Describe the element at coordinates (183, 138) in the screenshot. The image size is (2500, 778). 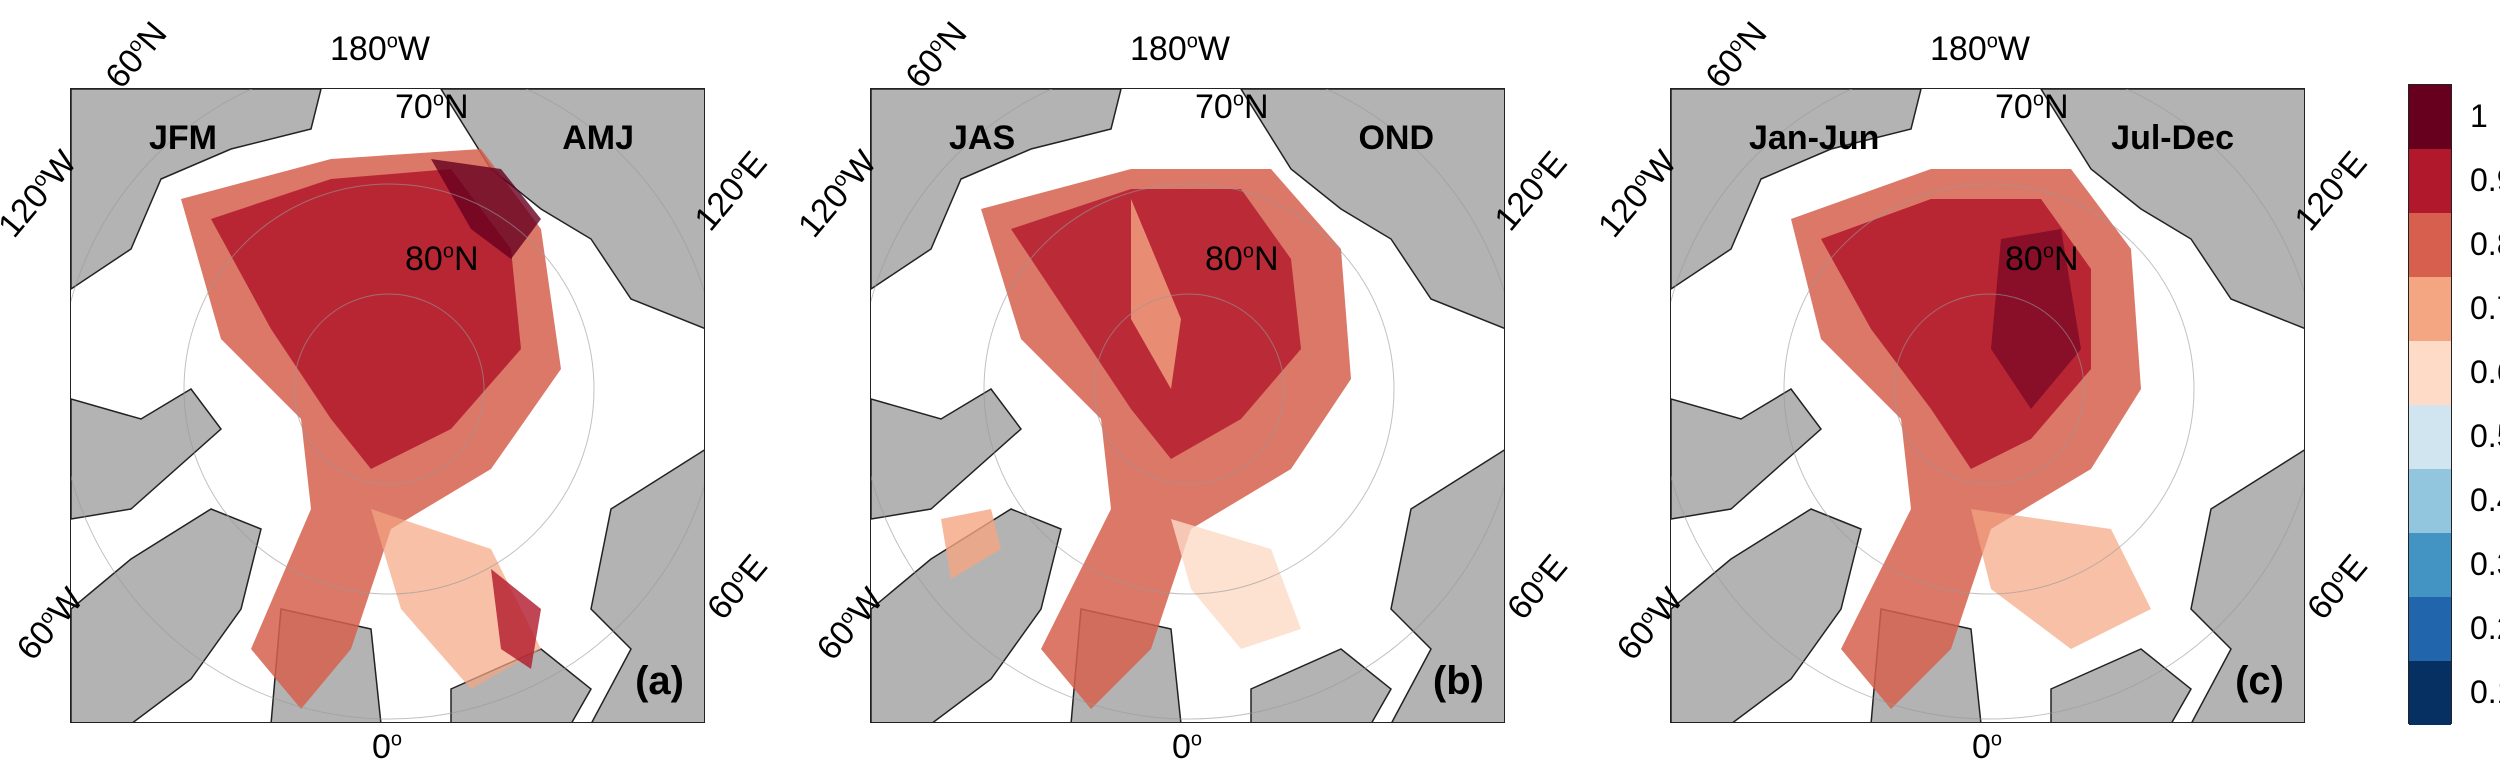
I see `panel-a-period-left: JFM` at that location.